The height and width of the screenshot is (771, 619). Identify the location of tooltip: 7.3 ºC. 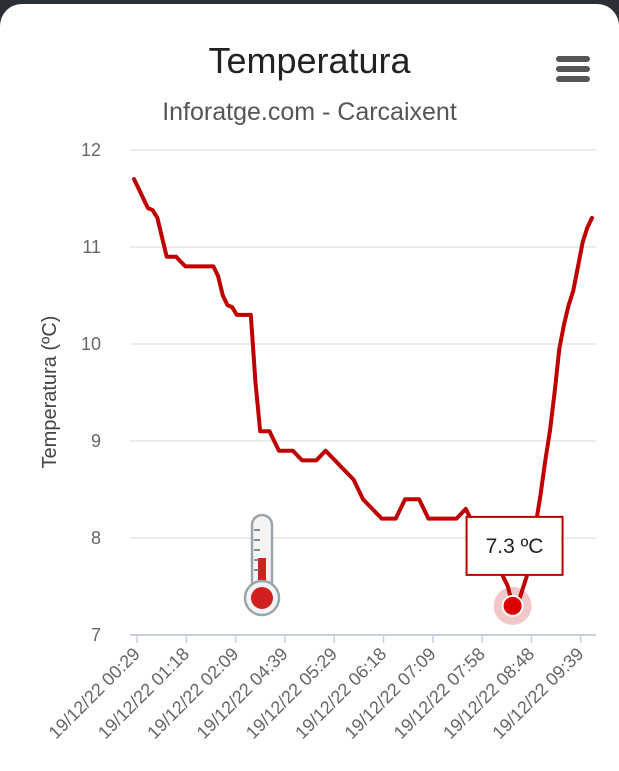
(514, 545).